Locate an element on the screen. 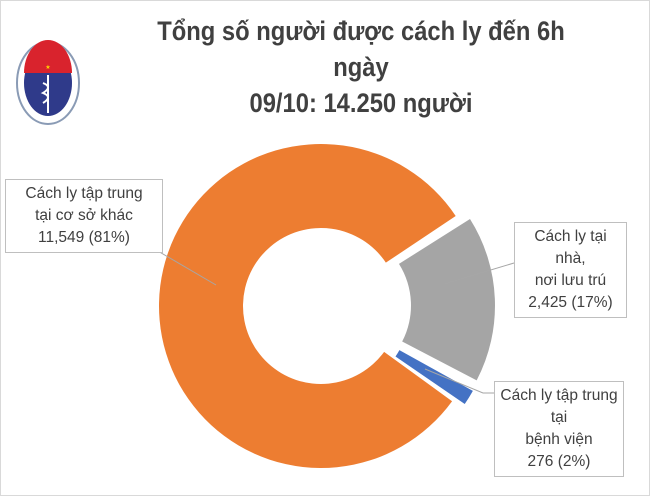  label-line: Cách ly tại nhà, is located at coordinates (570, 247).